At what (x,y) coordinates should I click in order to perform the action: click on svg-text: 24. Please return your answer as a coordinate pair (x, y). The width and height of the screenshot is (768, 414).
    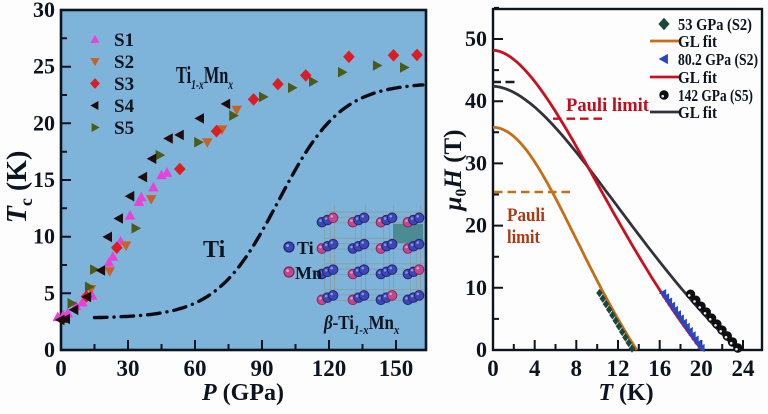
    Looking at the image, I should click on (744, 368).